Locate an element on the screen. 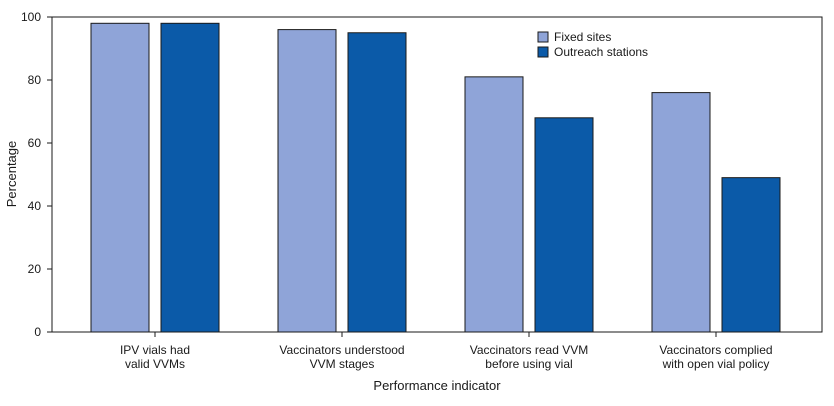 The width and height of the screenshot is (834, 406). x-category-label: Vaccinators read VVM before using vial is located at coordinates (529, 357).